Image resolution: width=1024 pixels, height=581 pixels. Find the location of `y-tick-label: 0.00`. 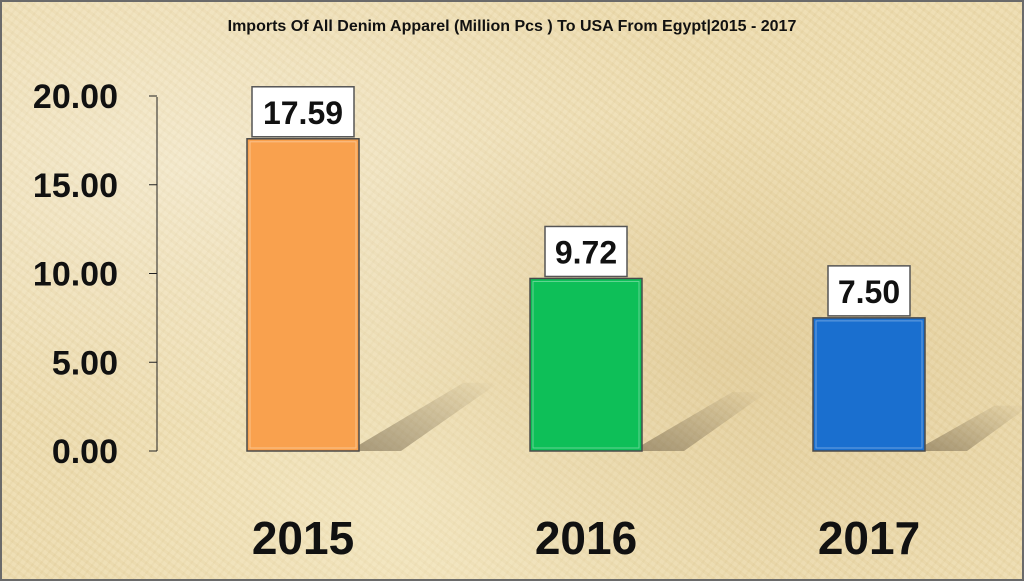

y-tick-label: 0.00 is located at coordinates (85, 452).